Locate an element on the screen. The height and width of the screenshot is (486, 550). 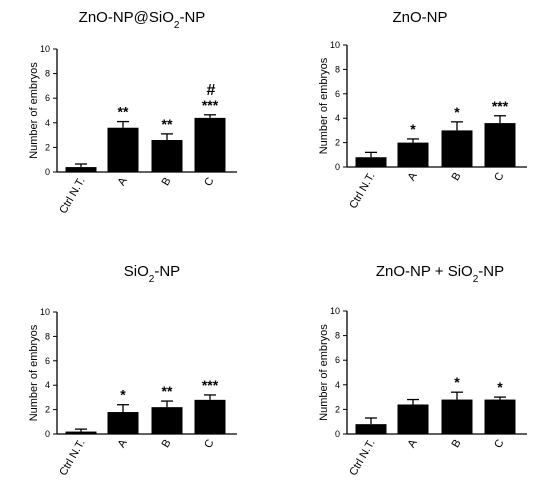
chart-title: SiO2-NP is located at coordinates (152, 274).